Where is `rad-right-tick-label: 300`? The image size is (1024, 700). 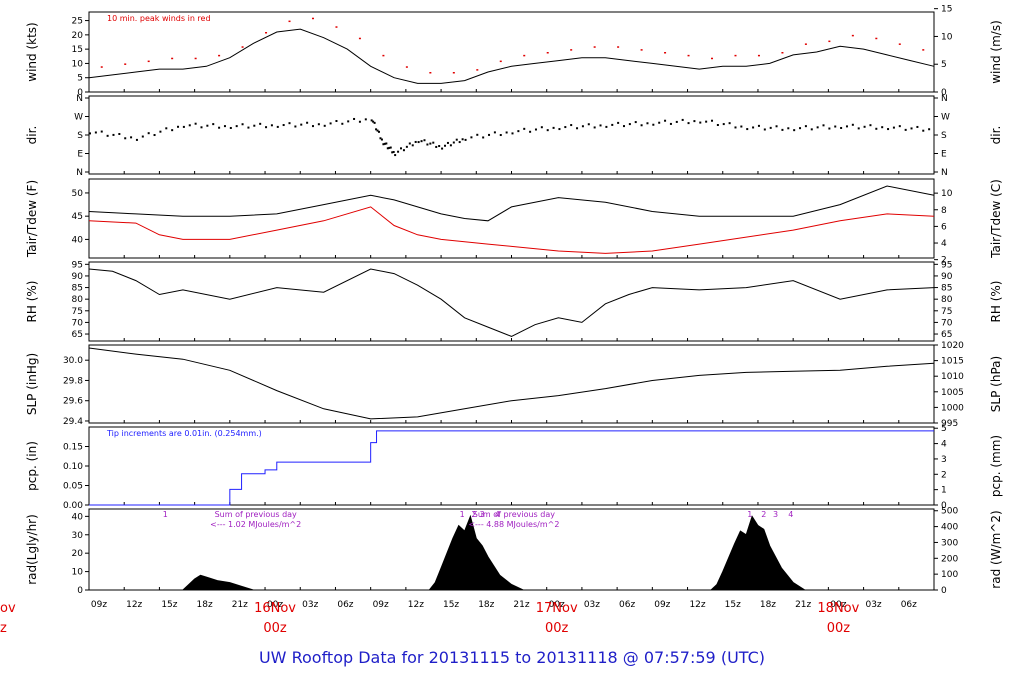 rad-right-tick-label: 300 is located at coordinates (949, 543).